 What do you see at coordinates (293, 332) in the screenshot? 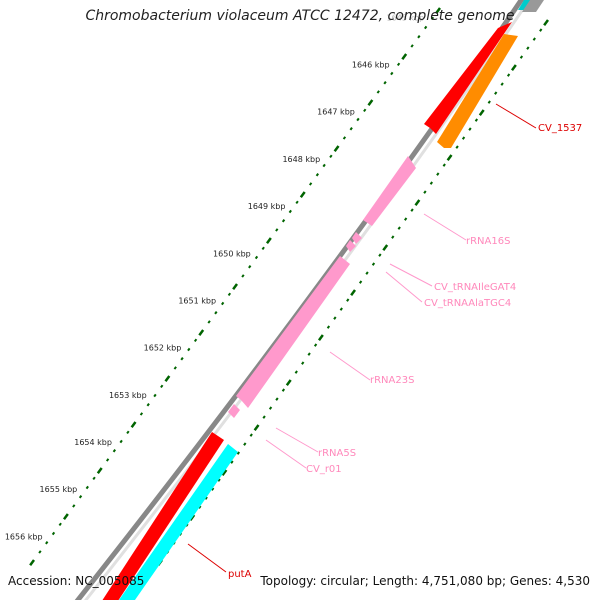
I see `rna-feature-rrna23s` at bounding box center [293, 332].